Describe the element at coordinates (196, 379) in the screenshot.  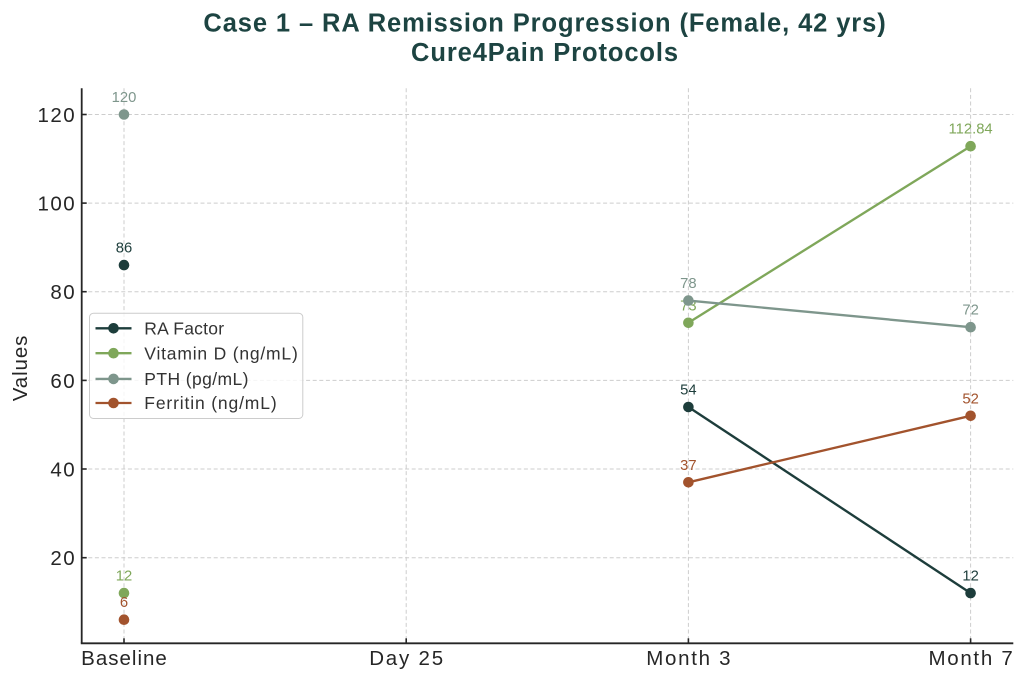
I see `svg-text: PTH (pg/mL)` at that location.